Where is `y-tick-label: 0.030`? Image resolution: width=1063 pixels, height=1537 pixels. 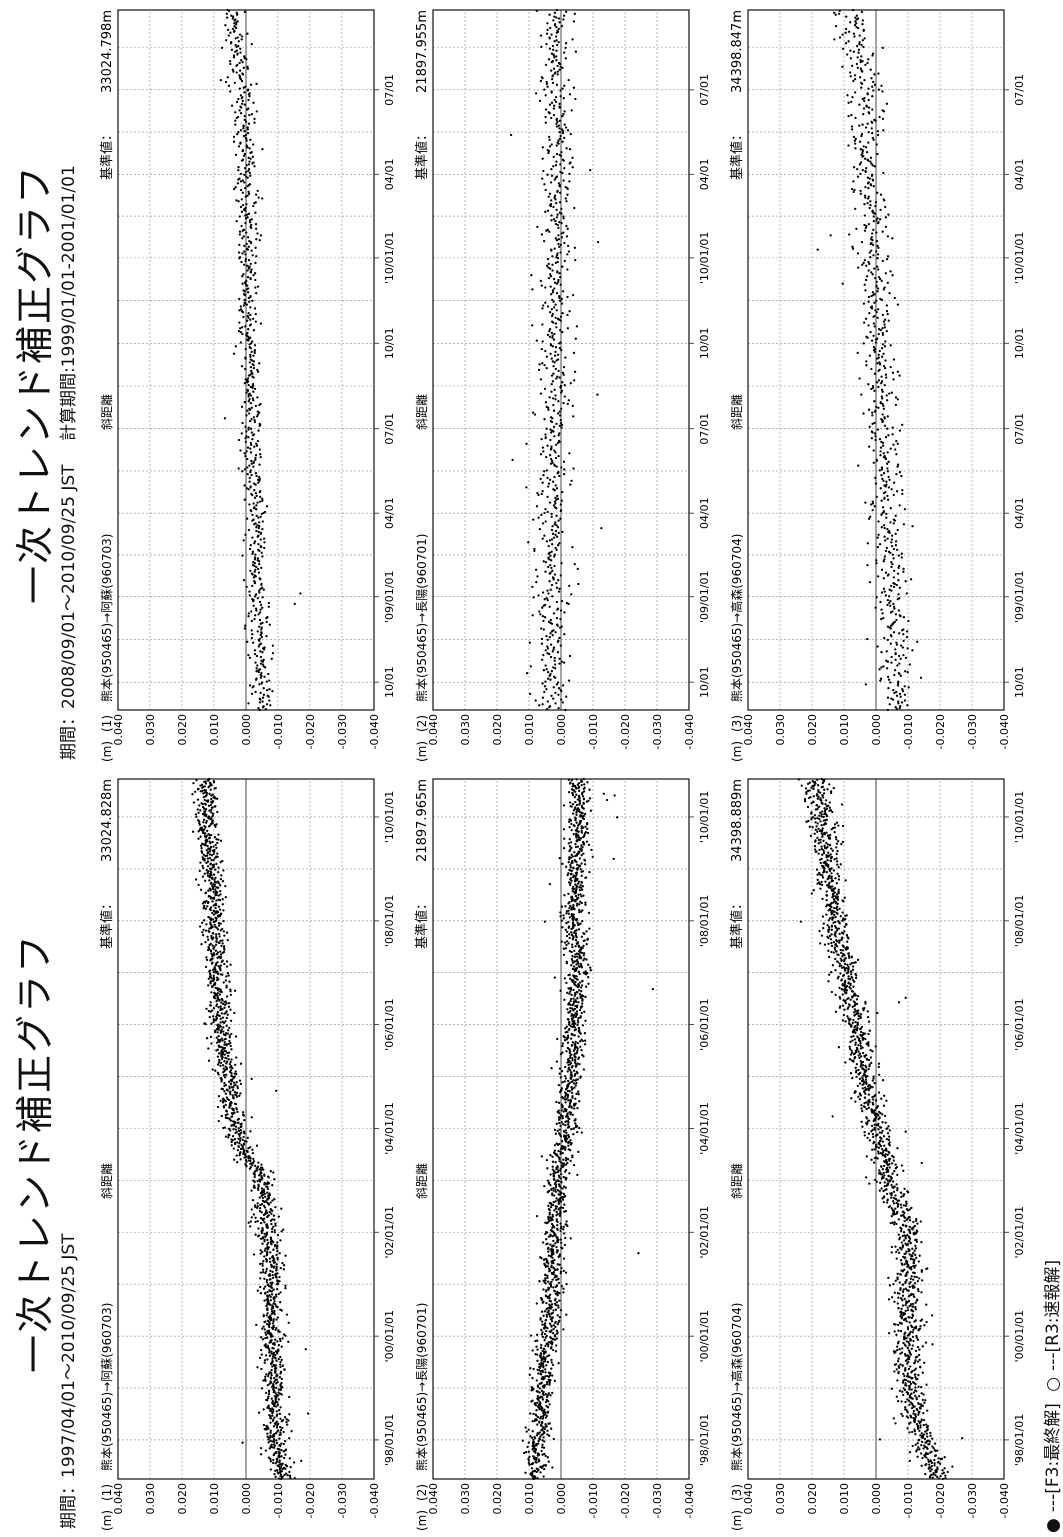 y-tick-label: 0.030 is located at coordinates (780, 1499).